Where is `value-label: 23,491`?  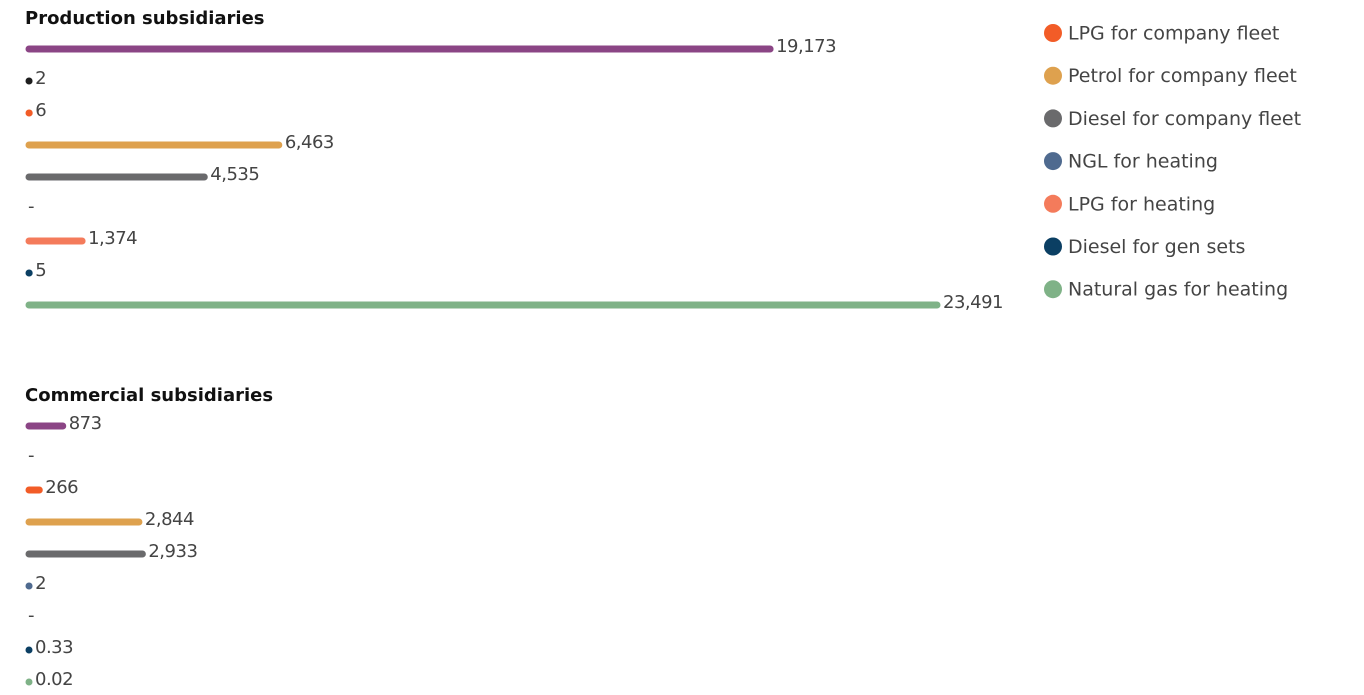 value-label: 23,491 is located at coordinates (973, 302).